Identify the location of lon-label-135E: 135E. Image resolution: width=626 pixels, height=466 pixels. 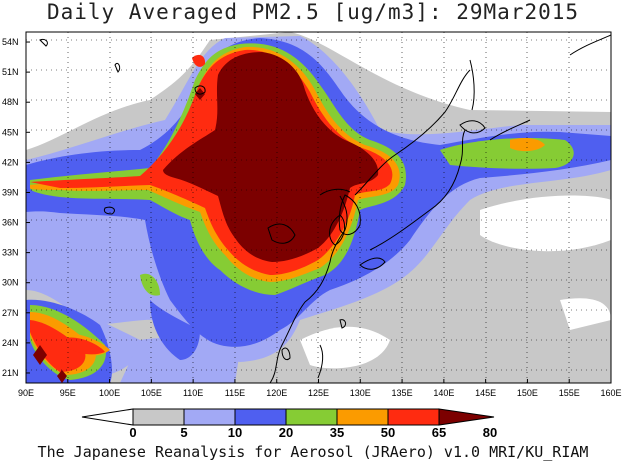
(402, 393).